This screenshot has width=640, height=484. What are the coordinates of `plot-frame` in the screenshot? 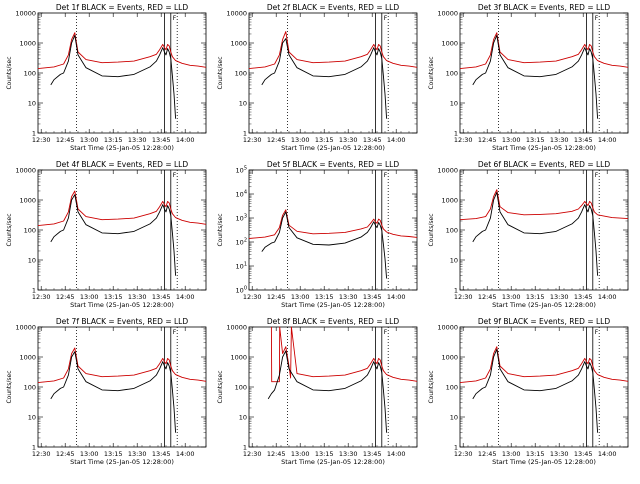 It's located at (333, 387).